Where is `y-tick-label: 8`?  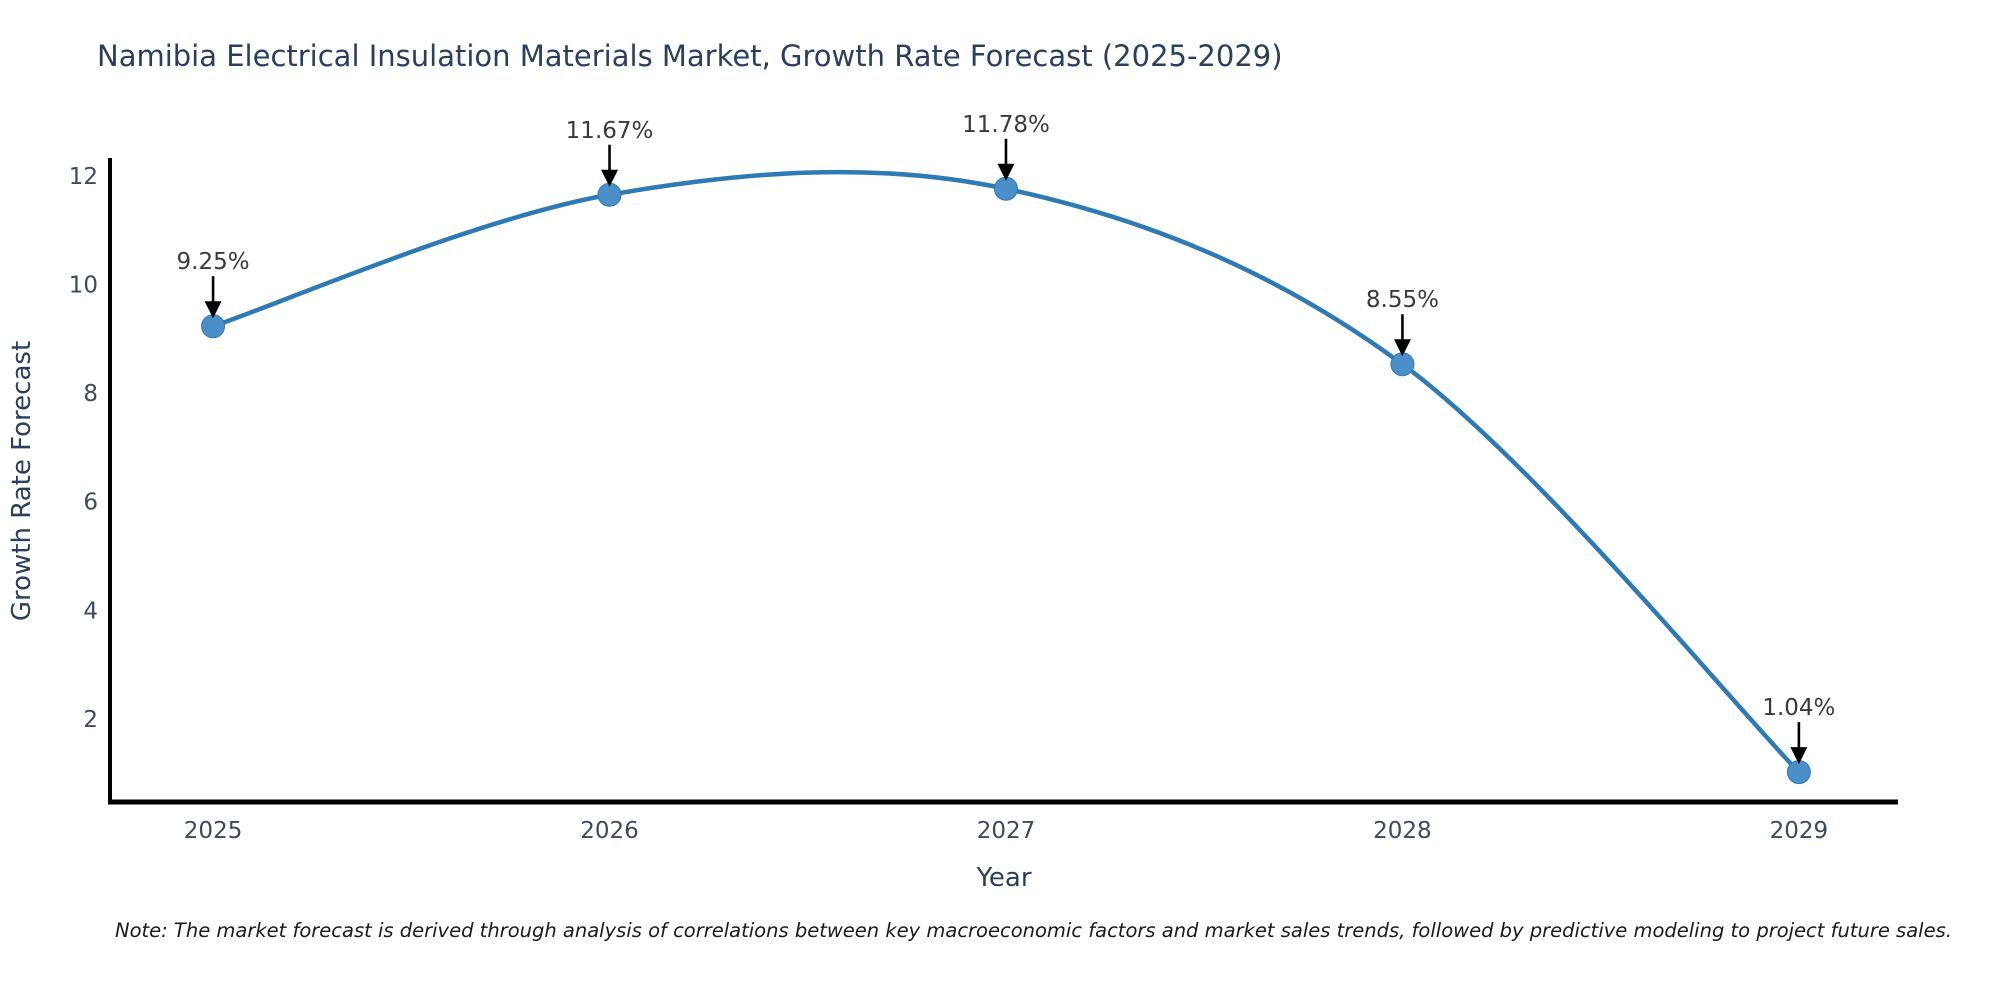
y-tick-label: 8 is located at coordinates (90, 394).